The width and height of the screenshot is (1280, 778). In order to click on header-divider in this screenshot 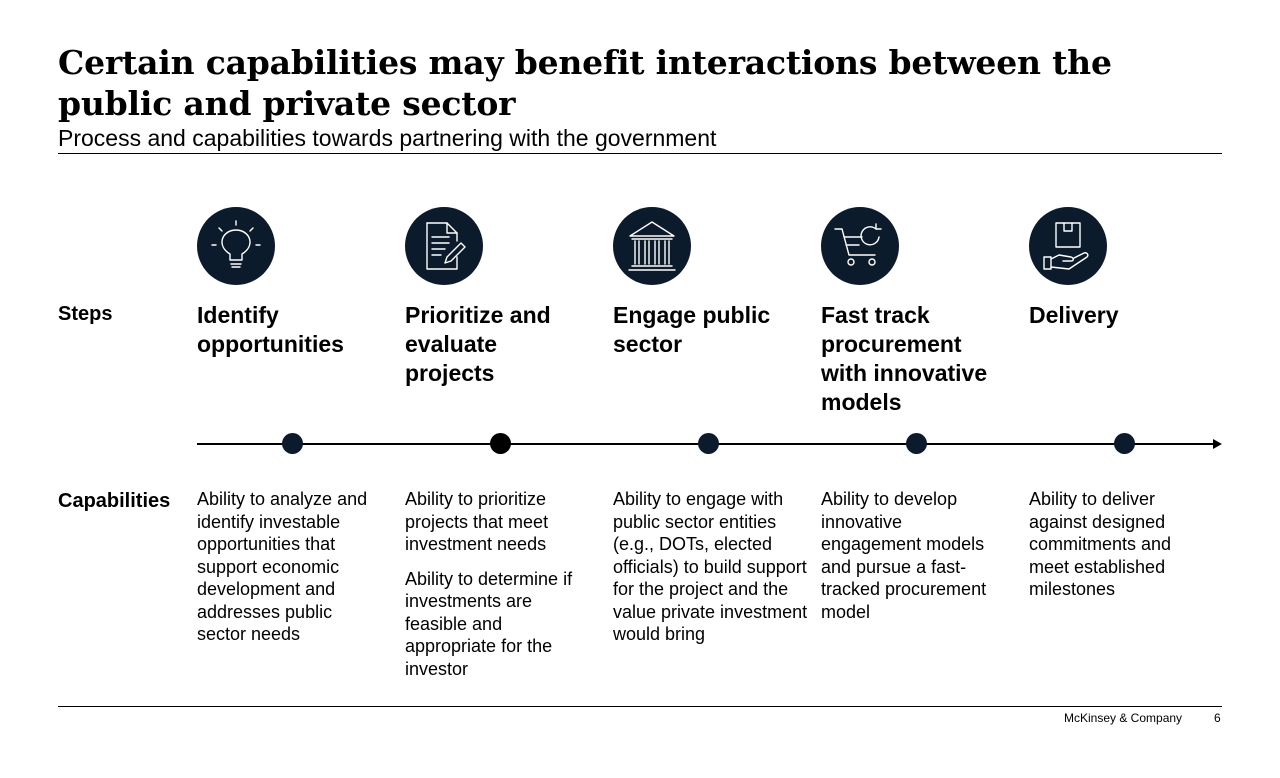, I will do `click(640, 153)`.